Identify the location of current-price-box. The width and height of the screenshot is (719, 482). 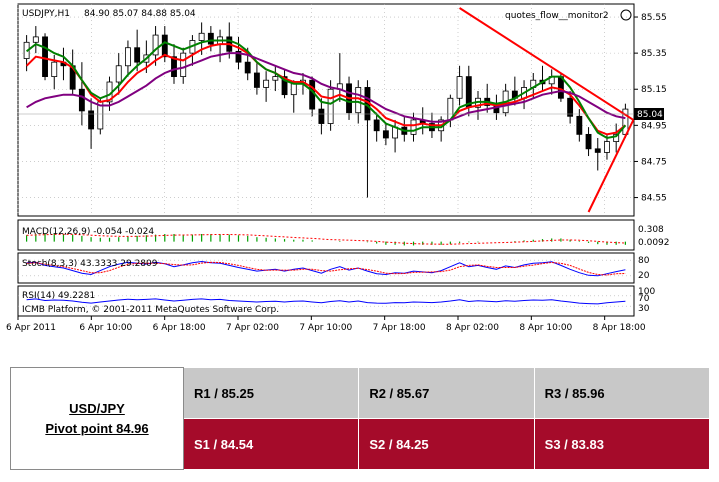
(649, 114).